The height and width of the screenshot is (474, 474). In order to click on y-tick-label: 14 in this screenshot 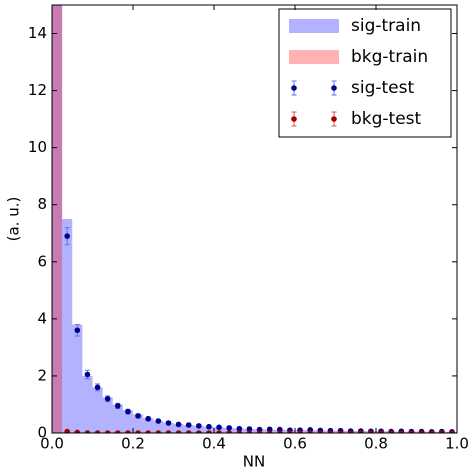, I will do `click(37, 33)`.